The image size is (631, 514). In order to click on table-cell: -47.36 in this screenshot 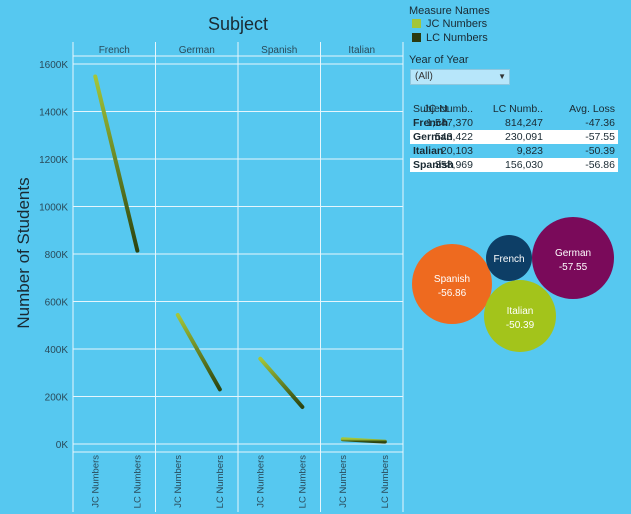, I will do `click(600, 123)`.